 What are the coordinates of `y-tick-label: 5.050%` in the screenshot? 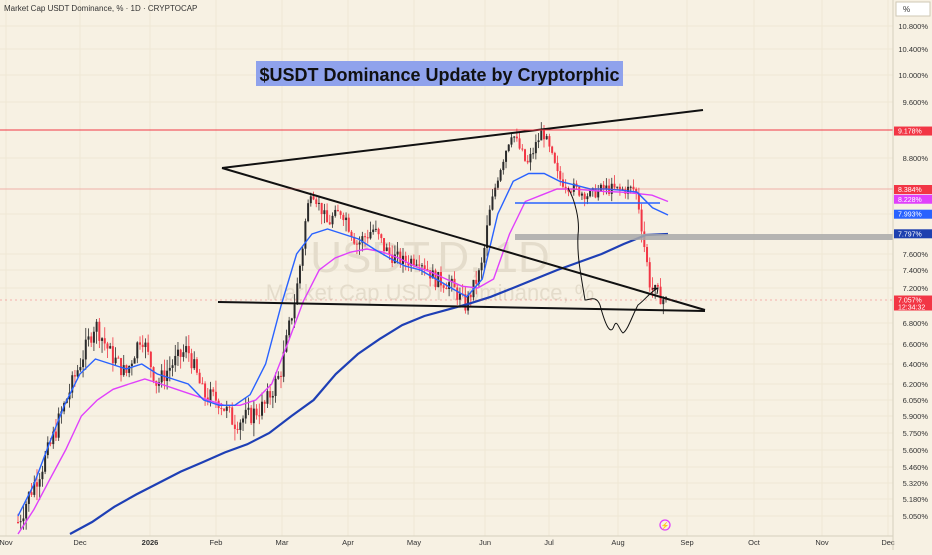 It's located at (916, 516).